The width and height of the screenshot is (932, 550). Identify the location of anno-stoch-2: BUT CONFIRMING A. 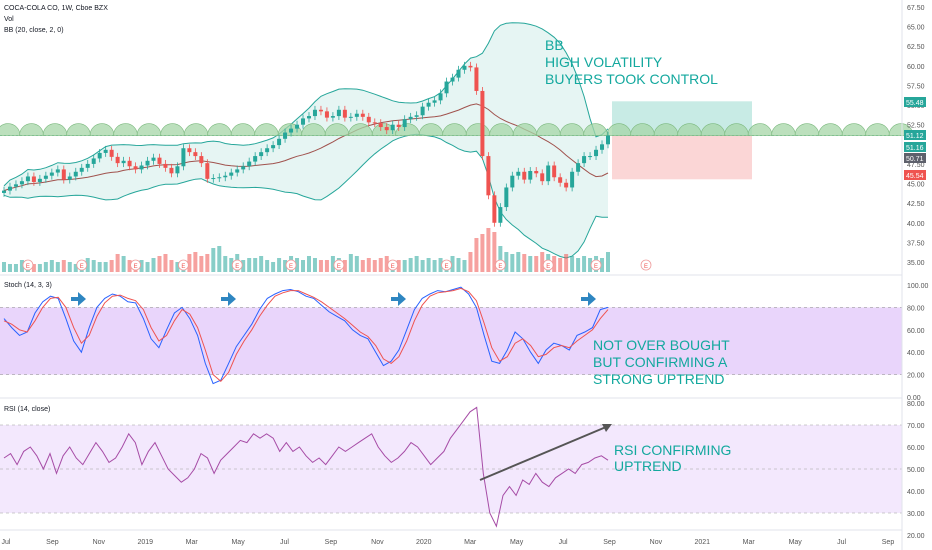
(660, 362).